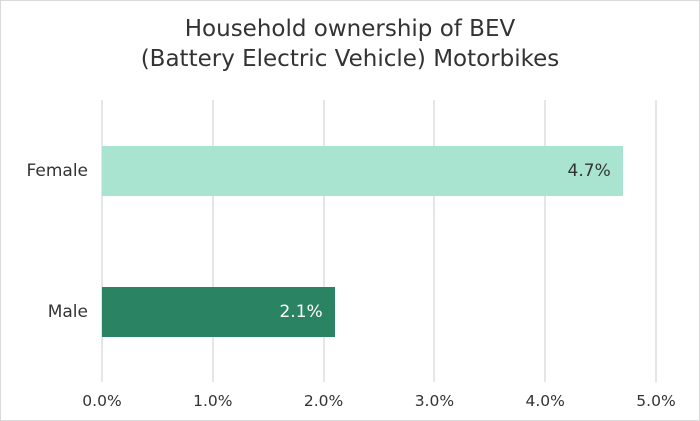 Image resolution: width=700 pixels, height=421 pixels. I want to click on bar-value-label-male: 2.1%, so click(301, 312).